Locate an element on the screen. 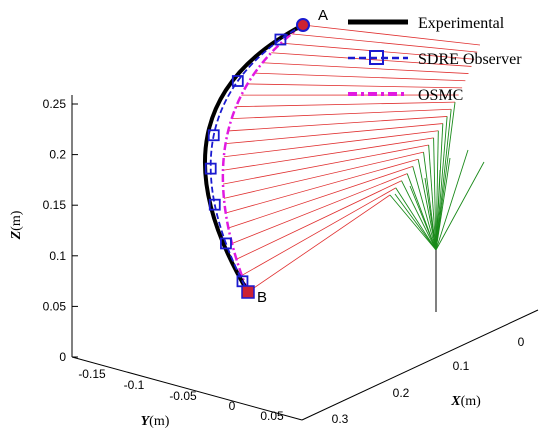 Image resolution: width=558 pixels, height=432 pixels. x-tick-label: 0.3 is located at coordinates (340, 419).